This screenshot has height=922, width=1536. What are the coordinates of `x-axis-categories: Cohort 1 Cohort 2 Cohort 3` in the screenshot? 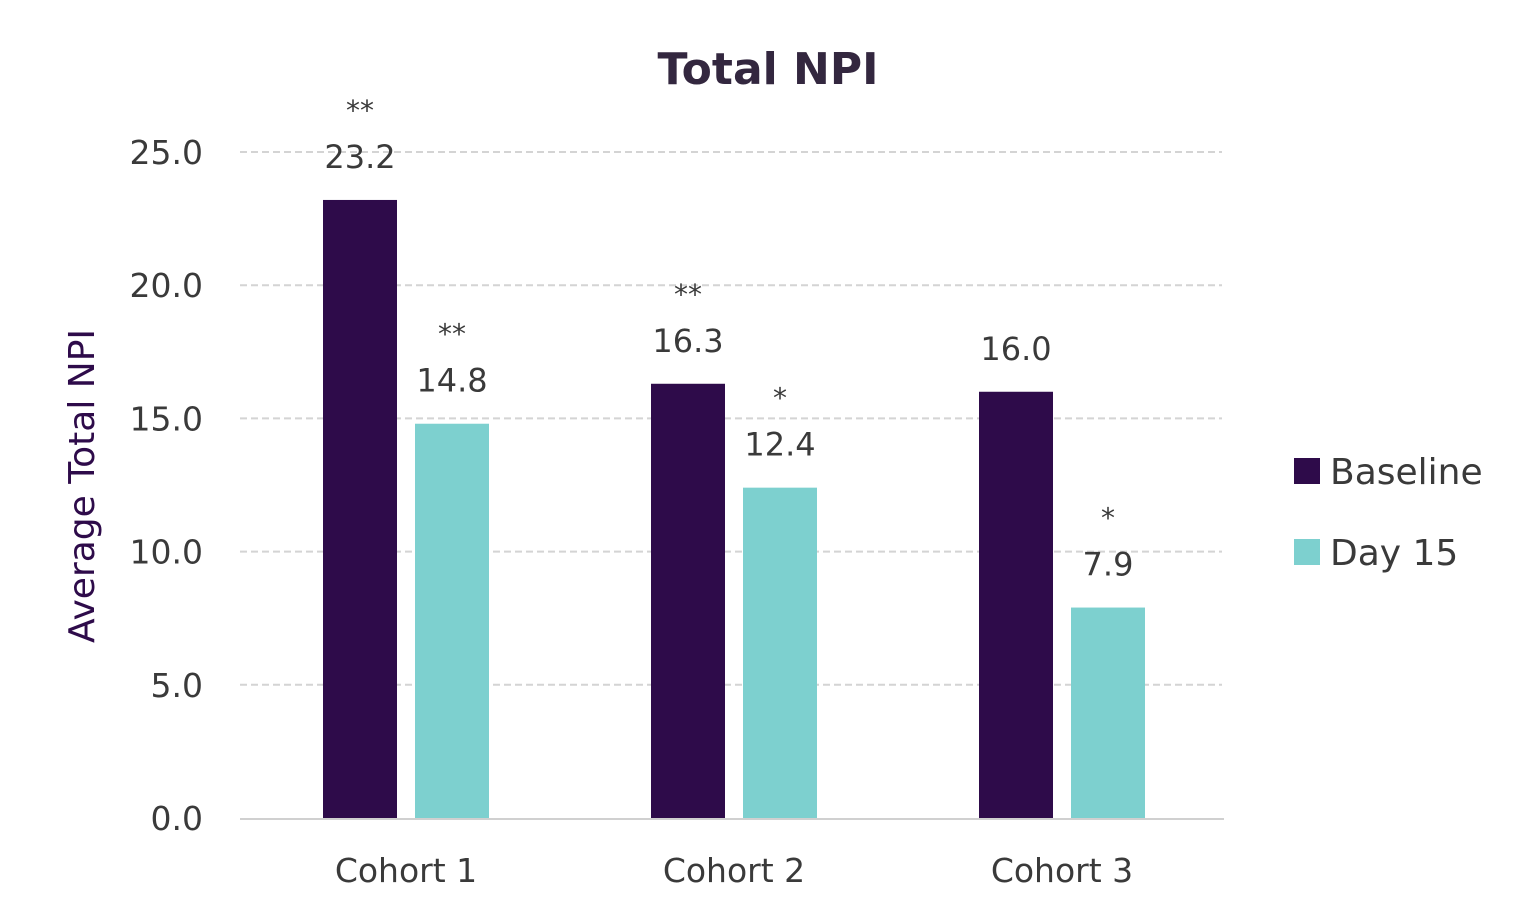 It's located at (734, 870).